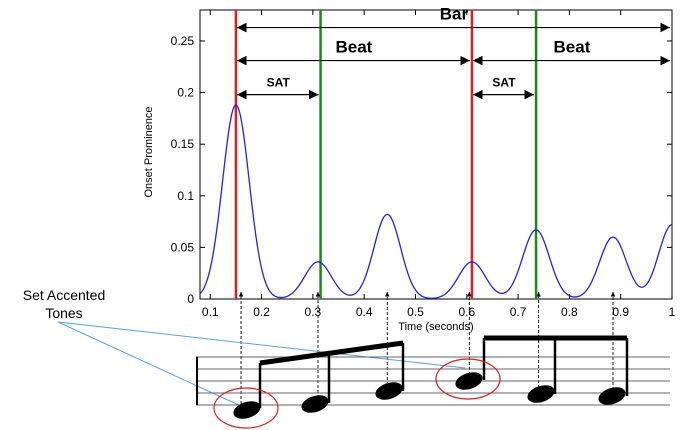 This screenshot has width=687, height=430. I want to click on annotations: Bar Beat Beat SAT SAT, so click(453, 52).